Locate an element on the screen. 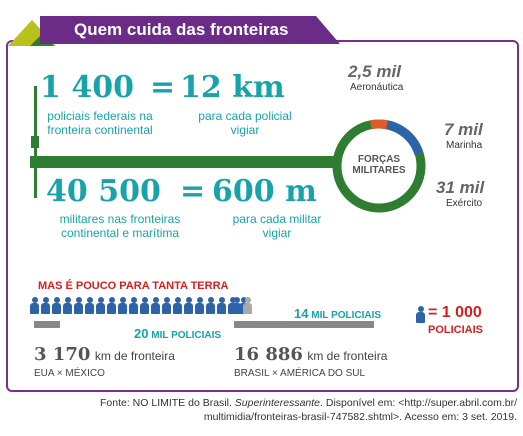 The image size is (523, 436). infographic-title: Quem cuida das fronteiras is located at coordinates (190, 30).